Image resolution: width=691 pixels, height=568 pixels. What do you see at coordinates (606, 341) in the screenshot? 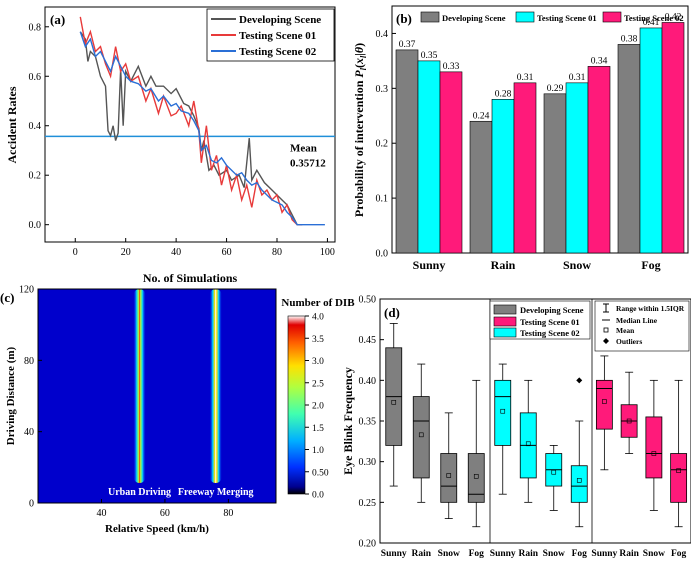
I see `outlier-icon` at bounding box center [606, 341].